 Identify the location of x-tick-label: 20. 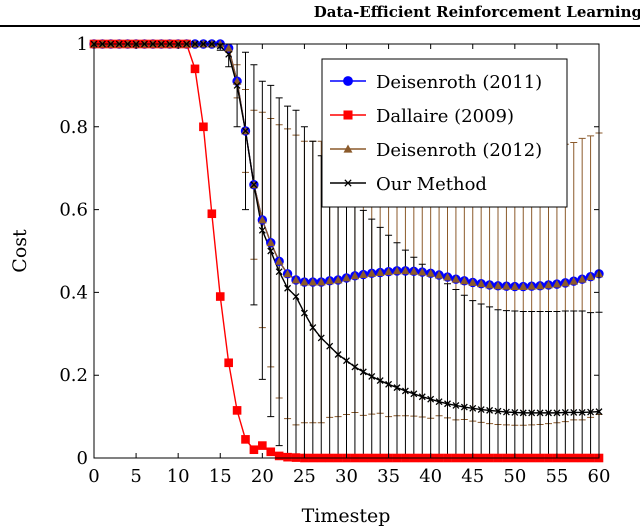
(262, 476).